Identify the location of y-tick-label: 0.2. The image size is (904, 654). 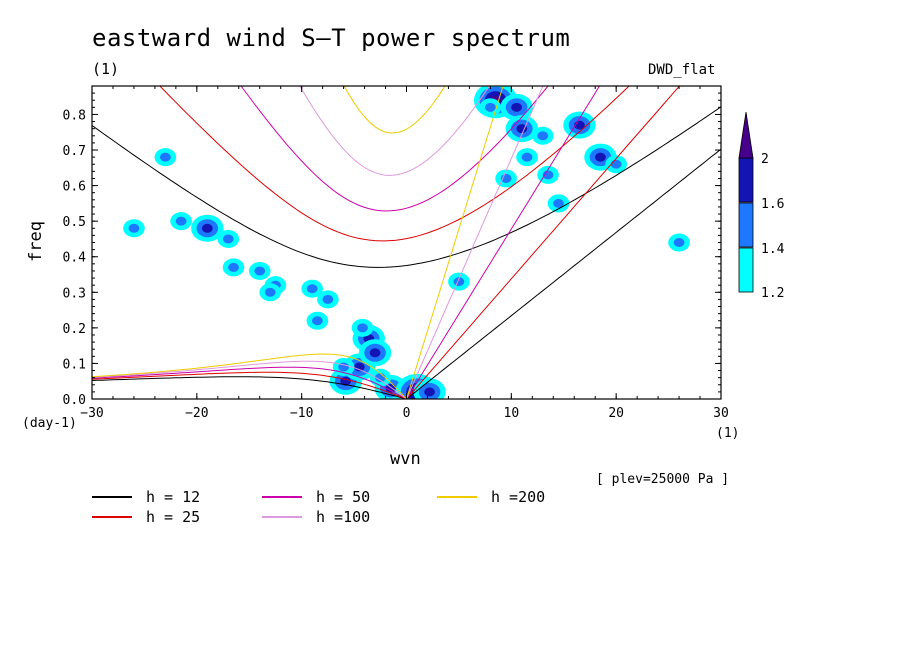
(74, 329).